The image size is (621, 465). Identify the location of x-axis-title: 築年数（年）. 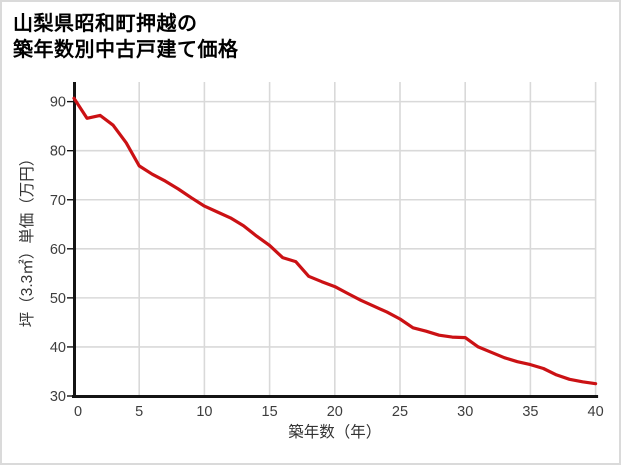
(334, 432).